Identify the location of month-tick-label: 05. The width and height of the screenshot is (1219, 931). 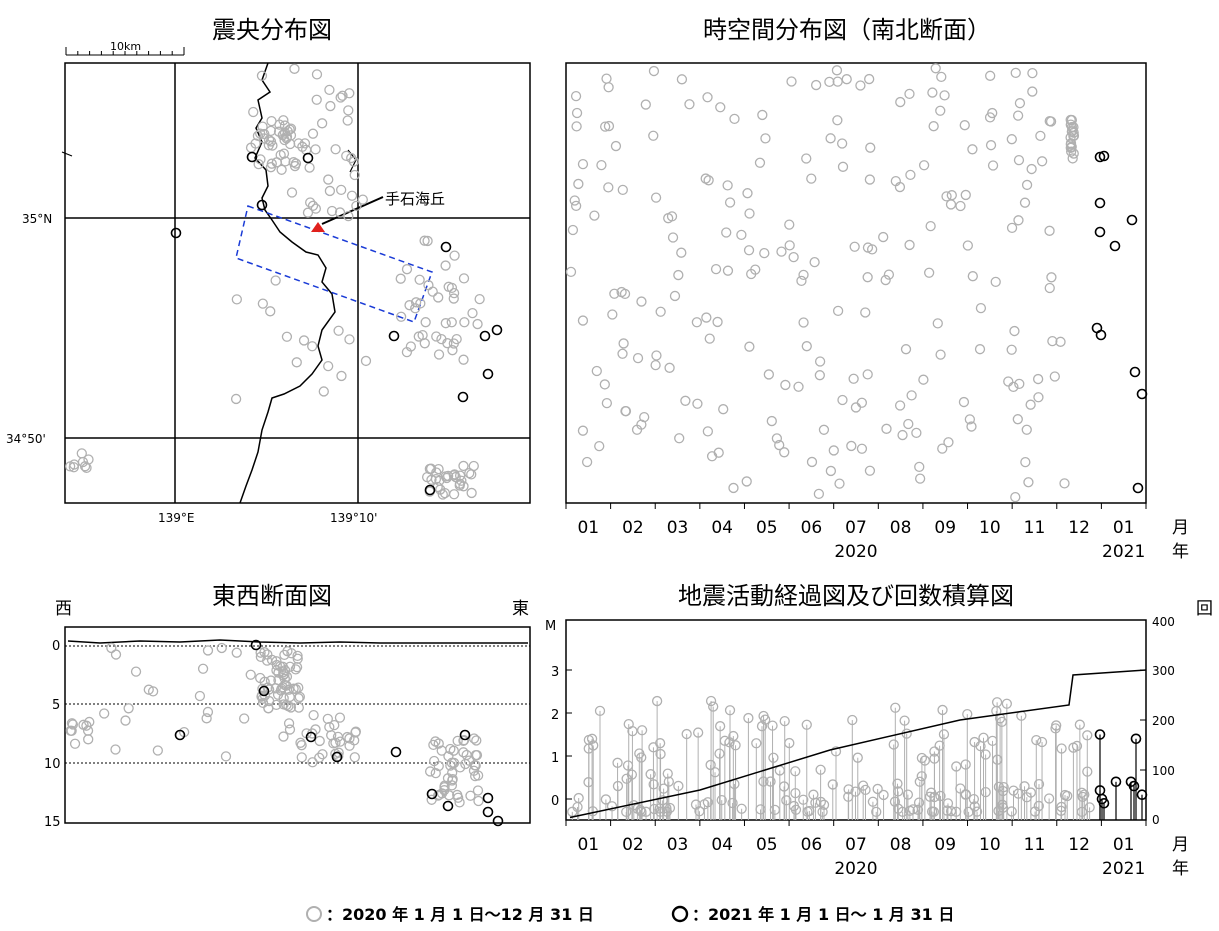
(767, 845).